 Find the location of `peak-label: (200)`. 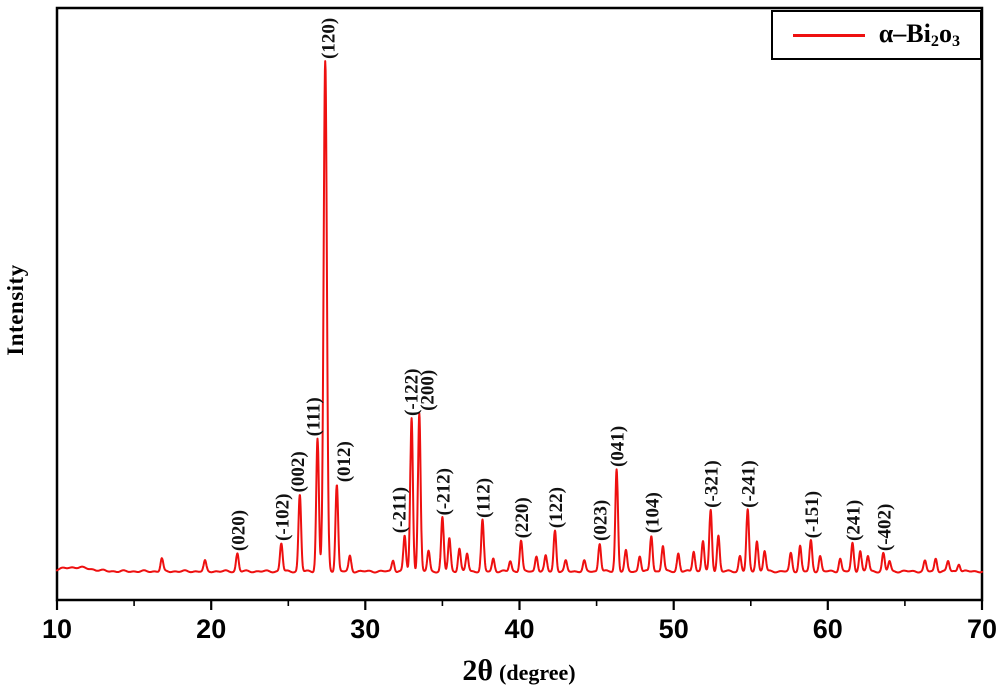

peak-label: (200) is located at coordinates (427, 390).